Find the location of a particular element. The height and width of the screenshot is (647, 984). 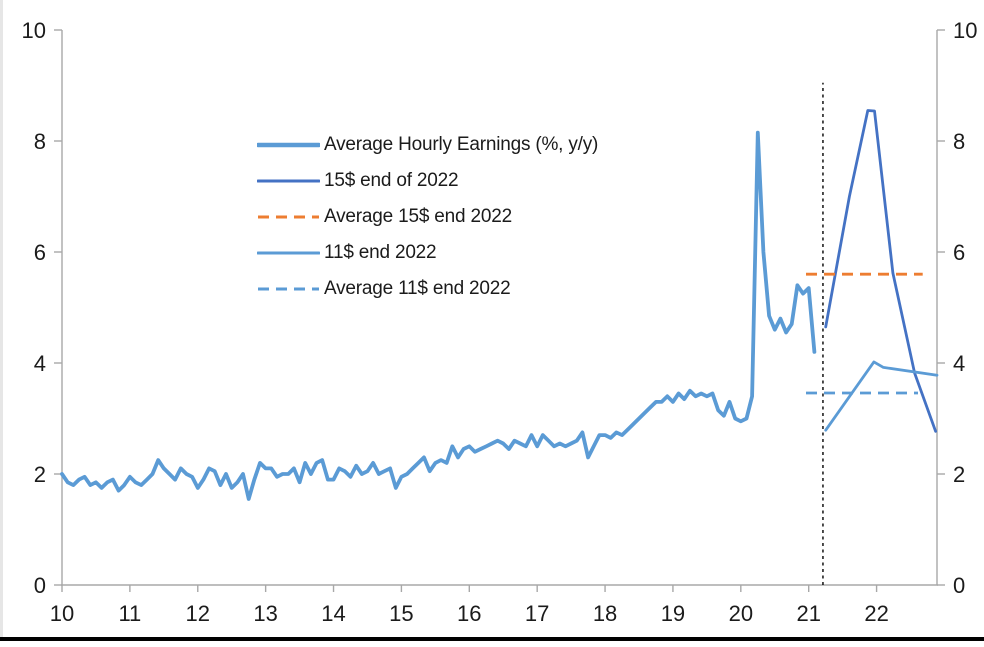

svg-text: 20 is located at coordinates (741, 613).